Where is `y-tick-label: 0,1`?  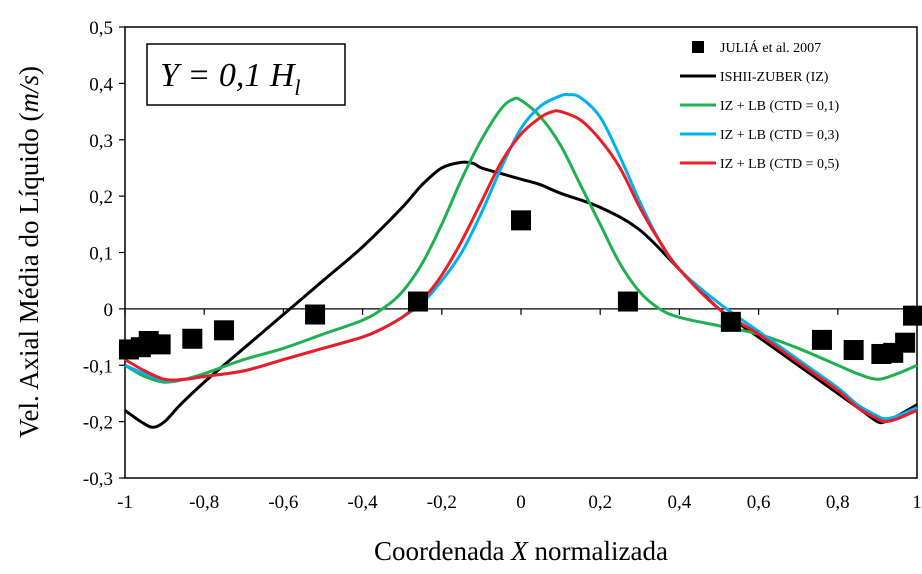
y-tick-label: 0,1 is located at coordinates (101, 254).